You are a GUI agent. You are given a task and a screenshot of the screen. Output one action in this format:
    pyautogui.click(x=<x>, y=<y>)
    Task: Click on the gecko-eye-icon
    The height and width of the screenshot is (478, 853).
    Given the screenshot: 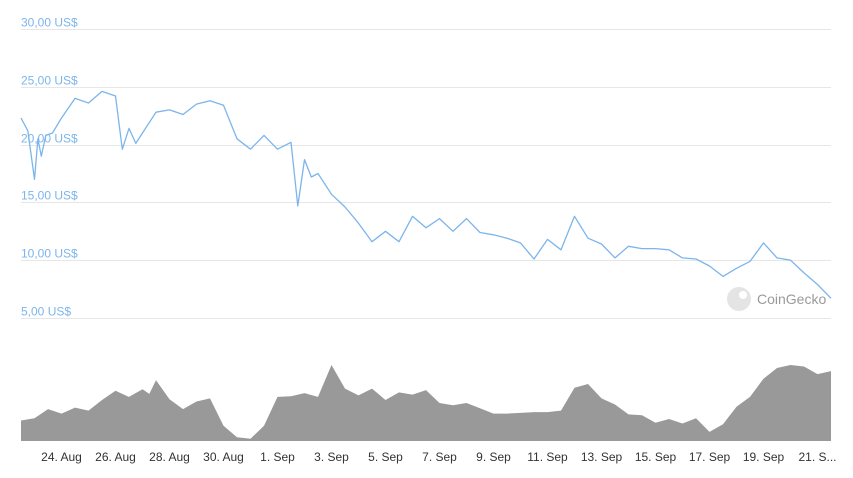 What is the action you would take?
    pyautogui.click(x=743, y=295)
    